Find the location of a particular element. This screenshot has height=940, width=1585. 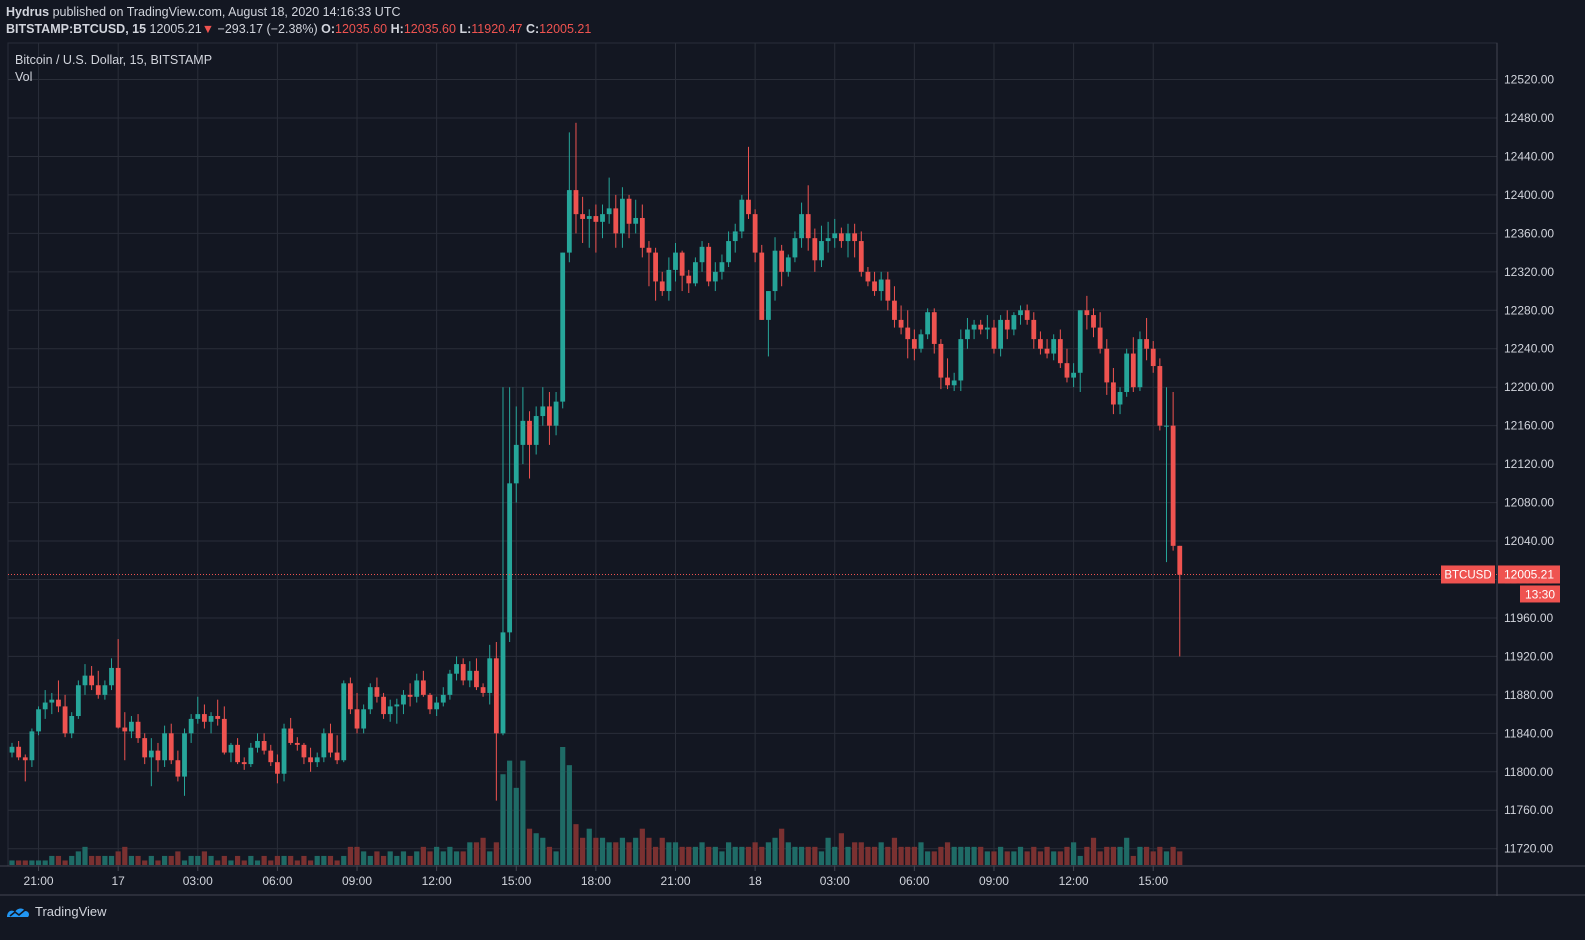

low-value: 11920.47 is located at coordinates (497, 29).